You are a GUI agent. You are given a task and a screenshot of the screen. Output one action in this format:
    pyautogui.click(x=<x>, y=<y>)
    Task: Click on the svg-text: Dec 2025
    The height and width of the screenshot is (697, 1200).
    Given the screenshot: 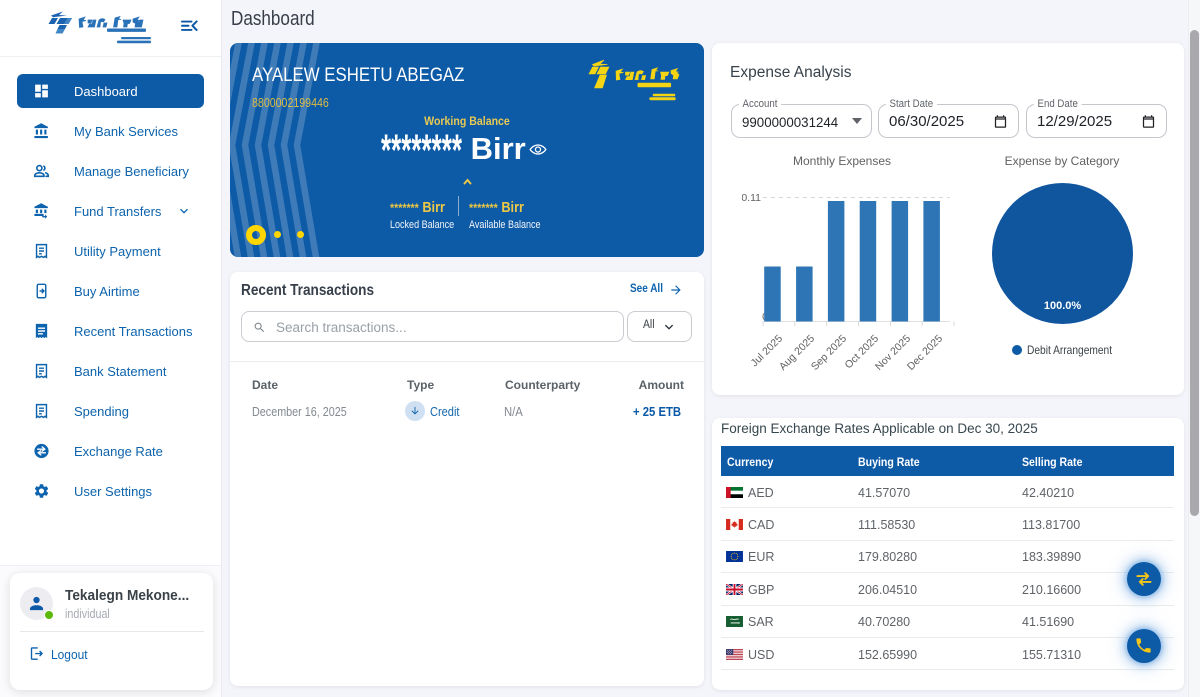 What is the action you would take?
    pyautogui.click(x=925, y=353)
    